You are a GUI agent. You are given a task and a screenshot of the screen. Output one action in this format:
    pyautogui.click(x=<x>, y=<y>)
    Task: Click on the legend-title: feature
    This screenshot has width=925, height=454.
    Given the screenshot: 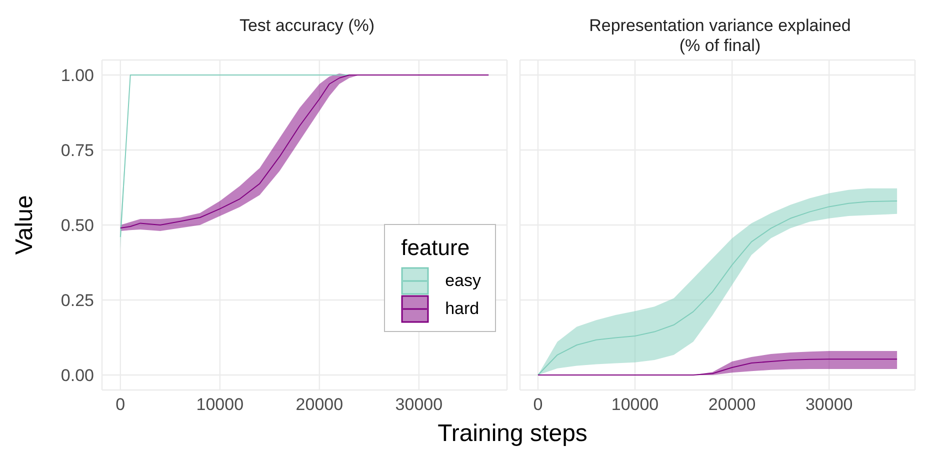 What is the action you would take?
    pyautogui.click(x=436, y=248)
    